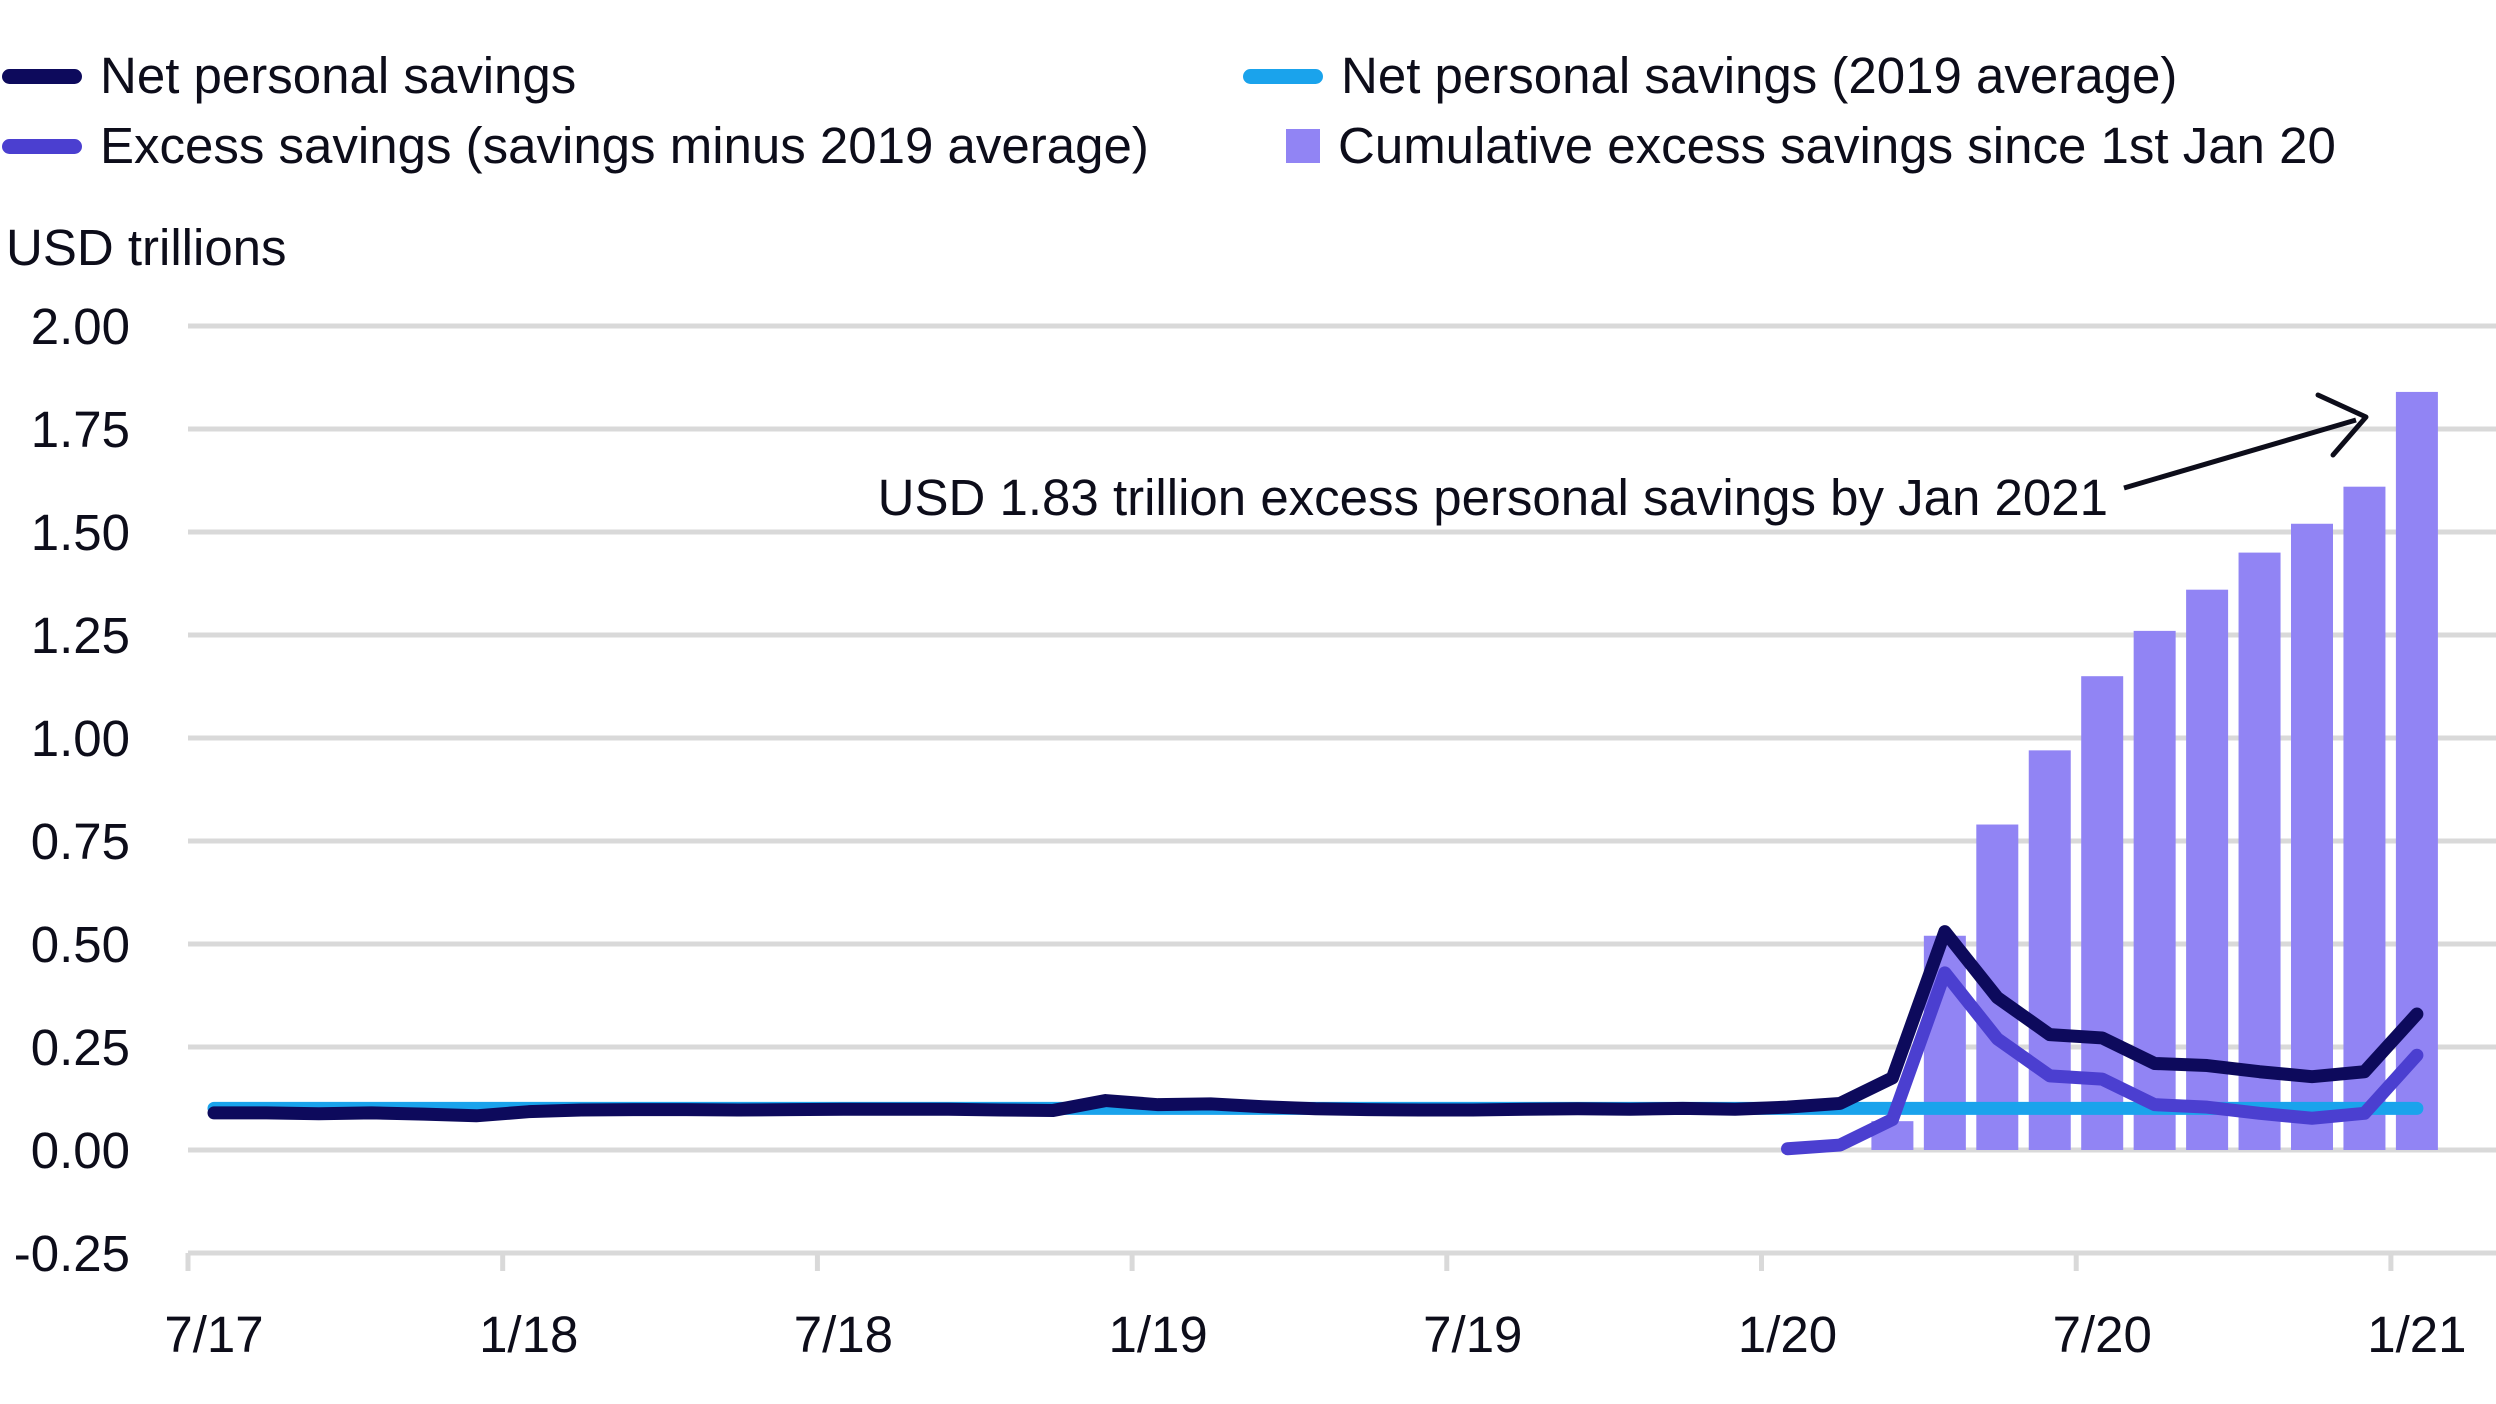  Describe the element at coordinates (146, 247) in the screenshot. I see `y-axis-label: USD trillions` at that location.